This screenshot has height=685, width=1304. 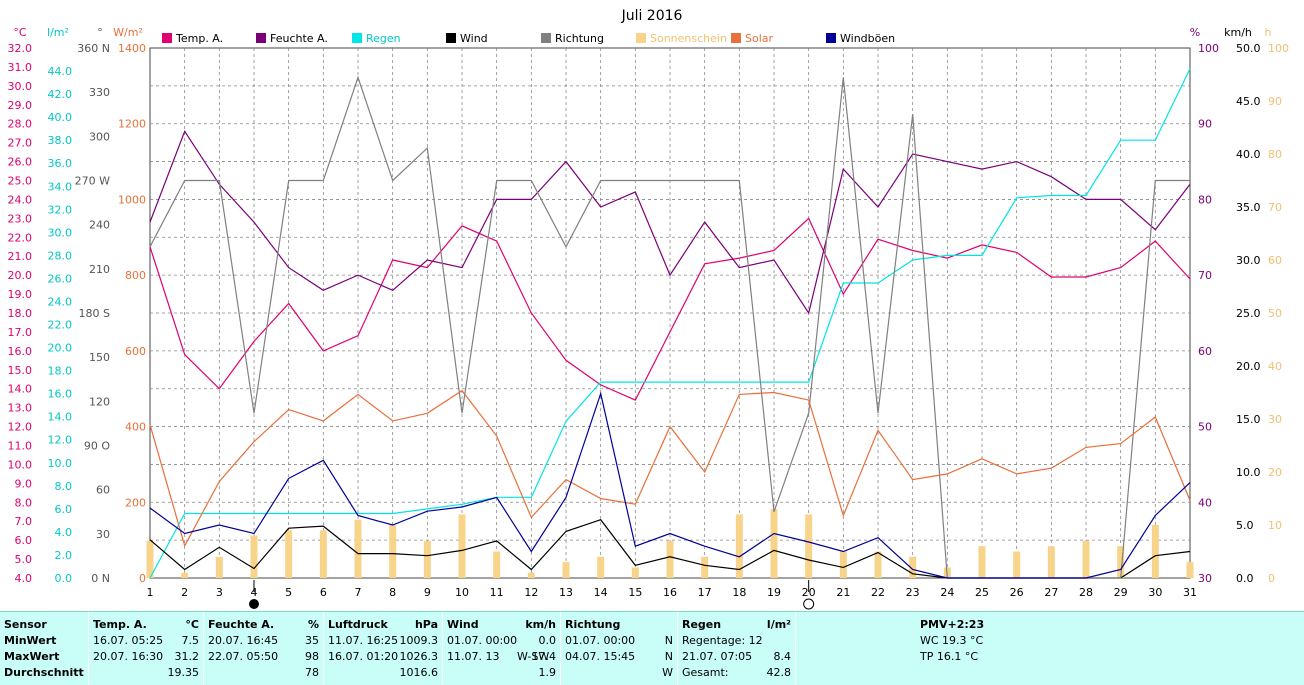 What do you see at coordinates (759, 38) in the screenshot?
I see `legend-label: Solar` at bounding box center [759, 38].